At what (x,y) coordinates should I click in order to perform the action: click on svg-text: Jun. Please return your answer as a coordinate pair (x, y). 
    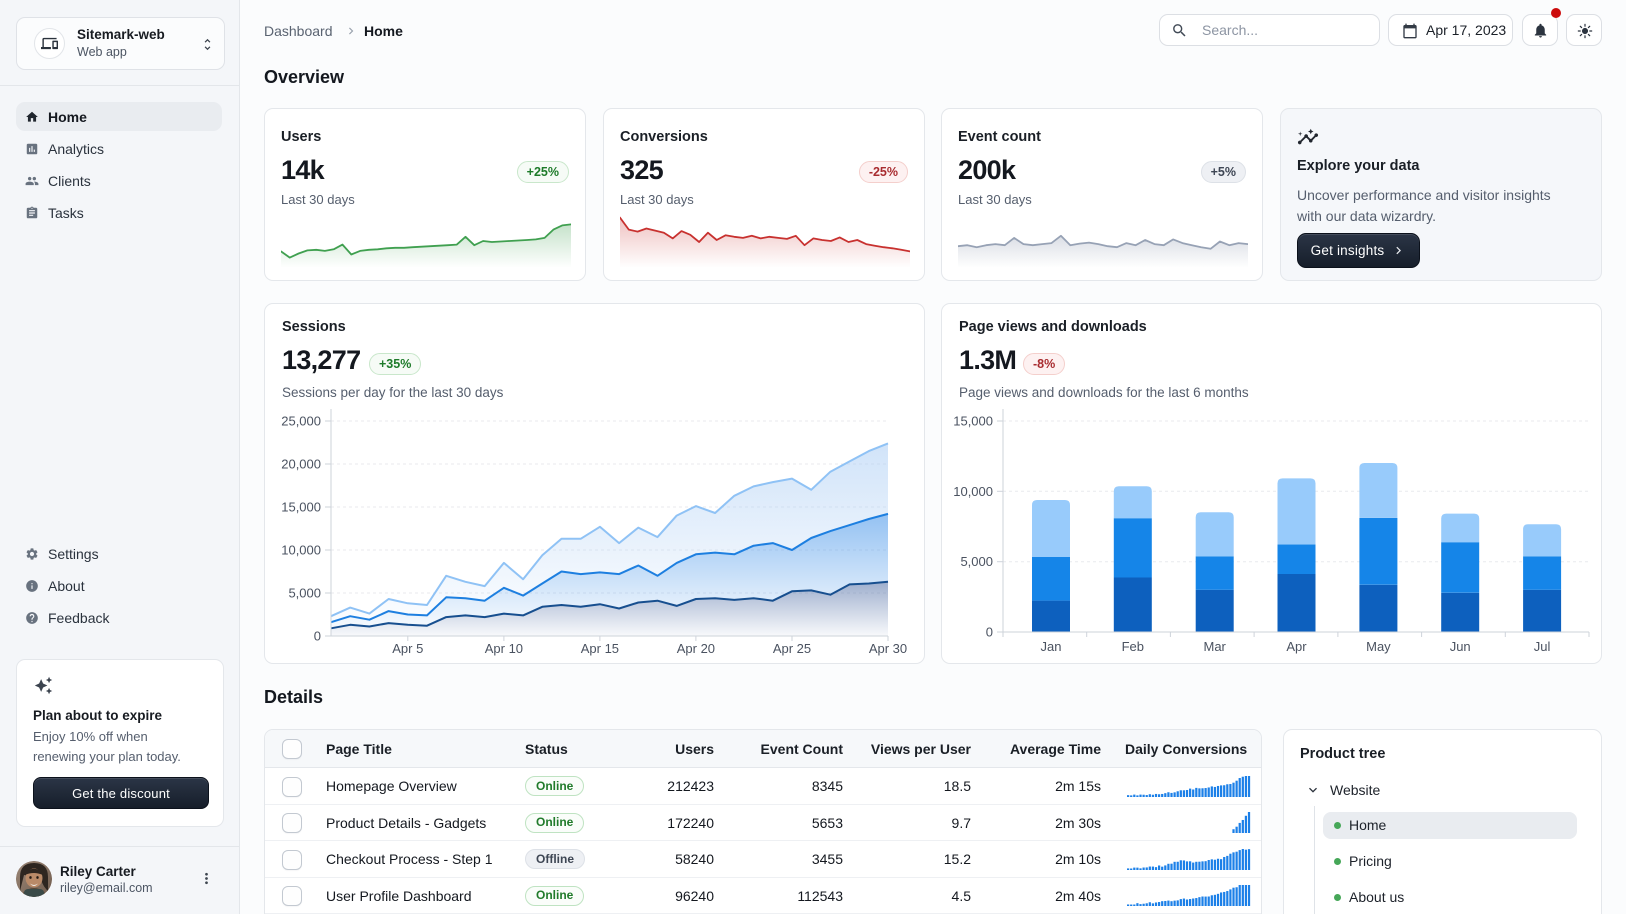
    Looking at the image, I should click on (1460, 646).